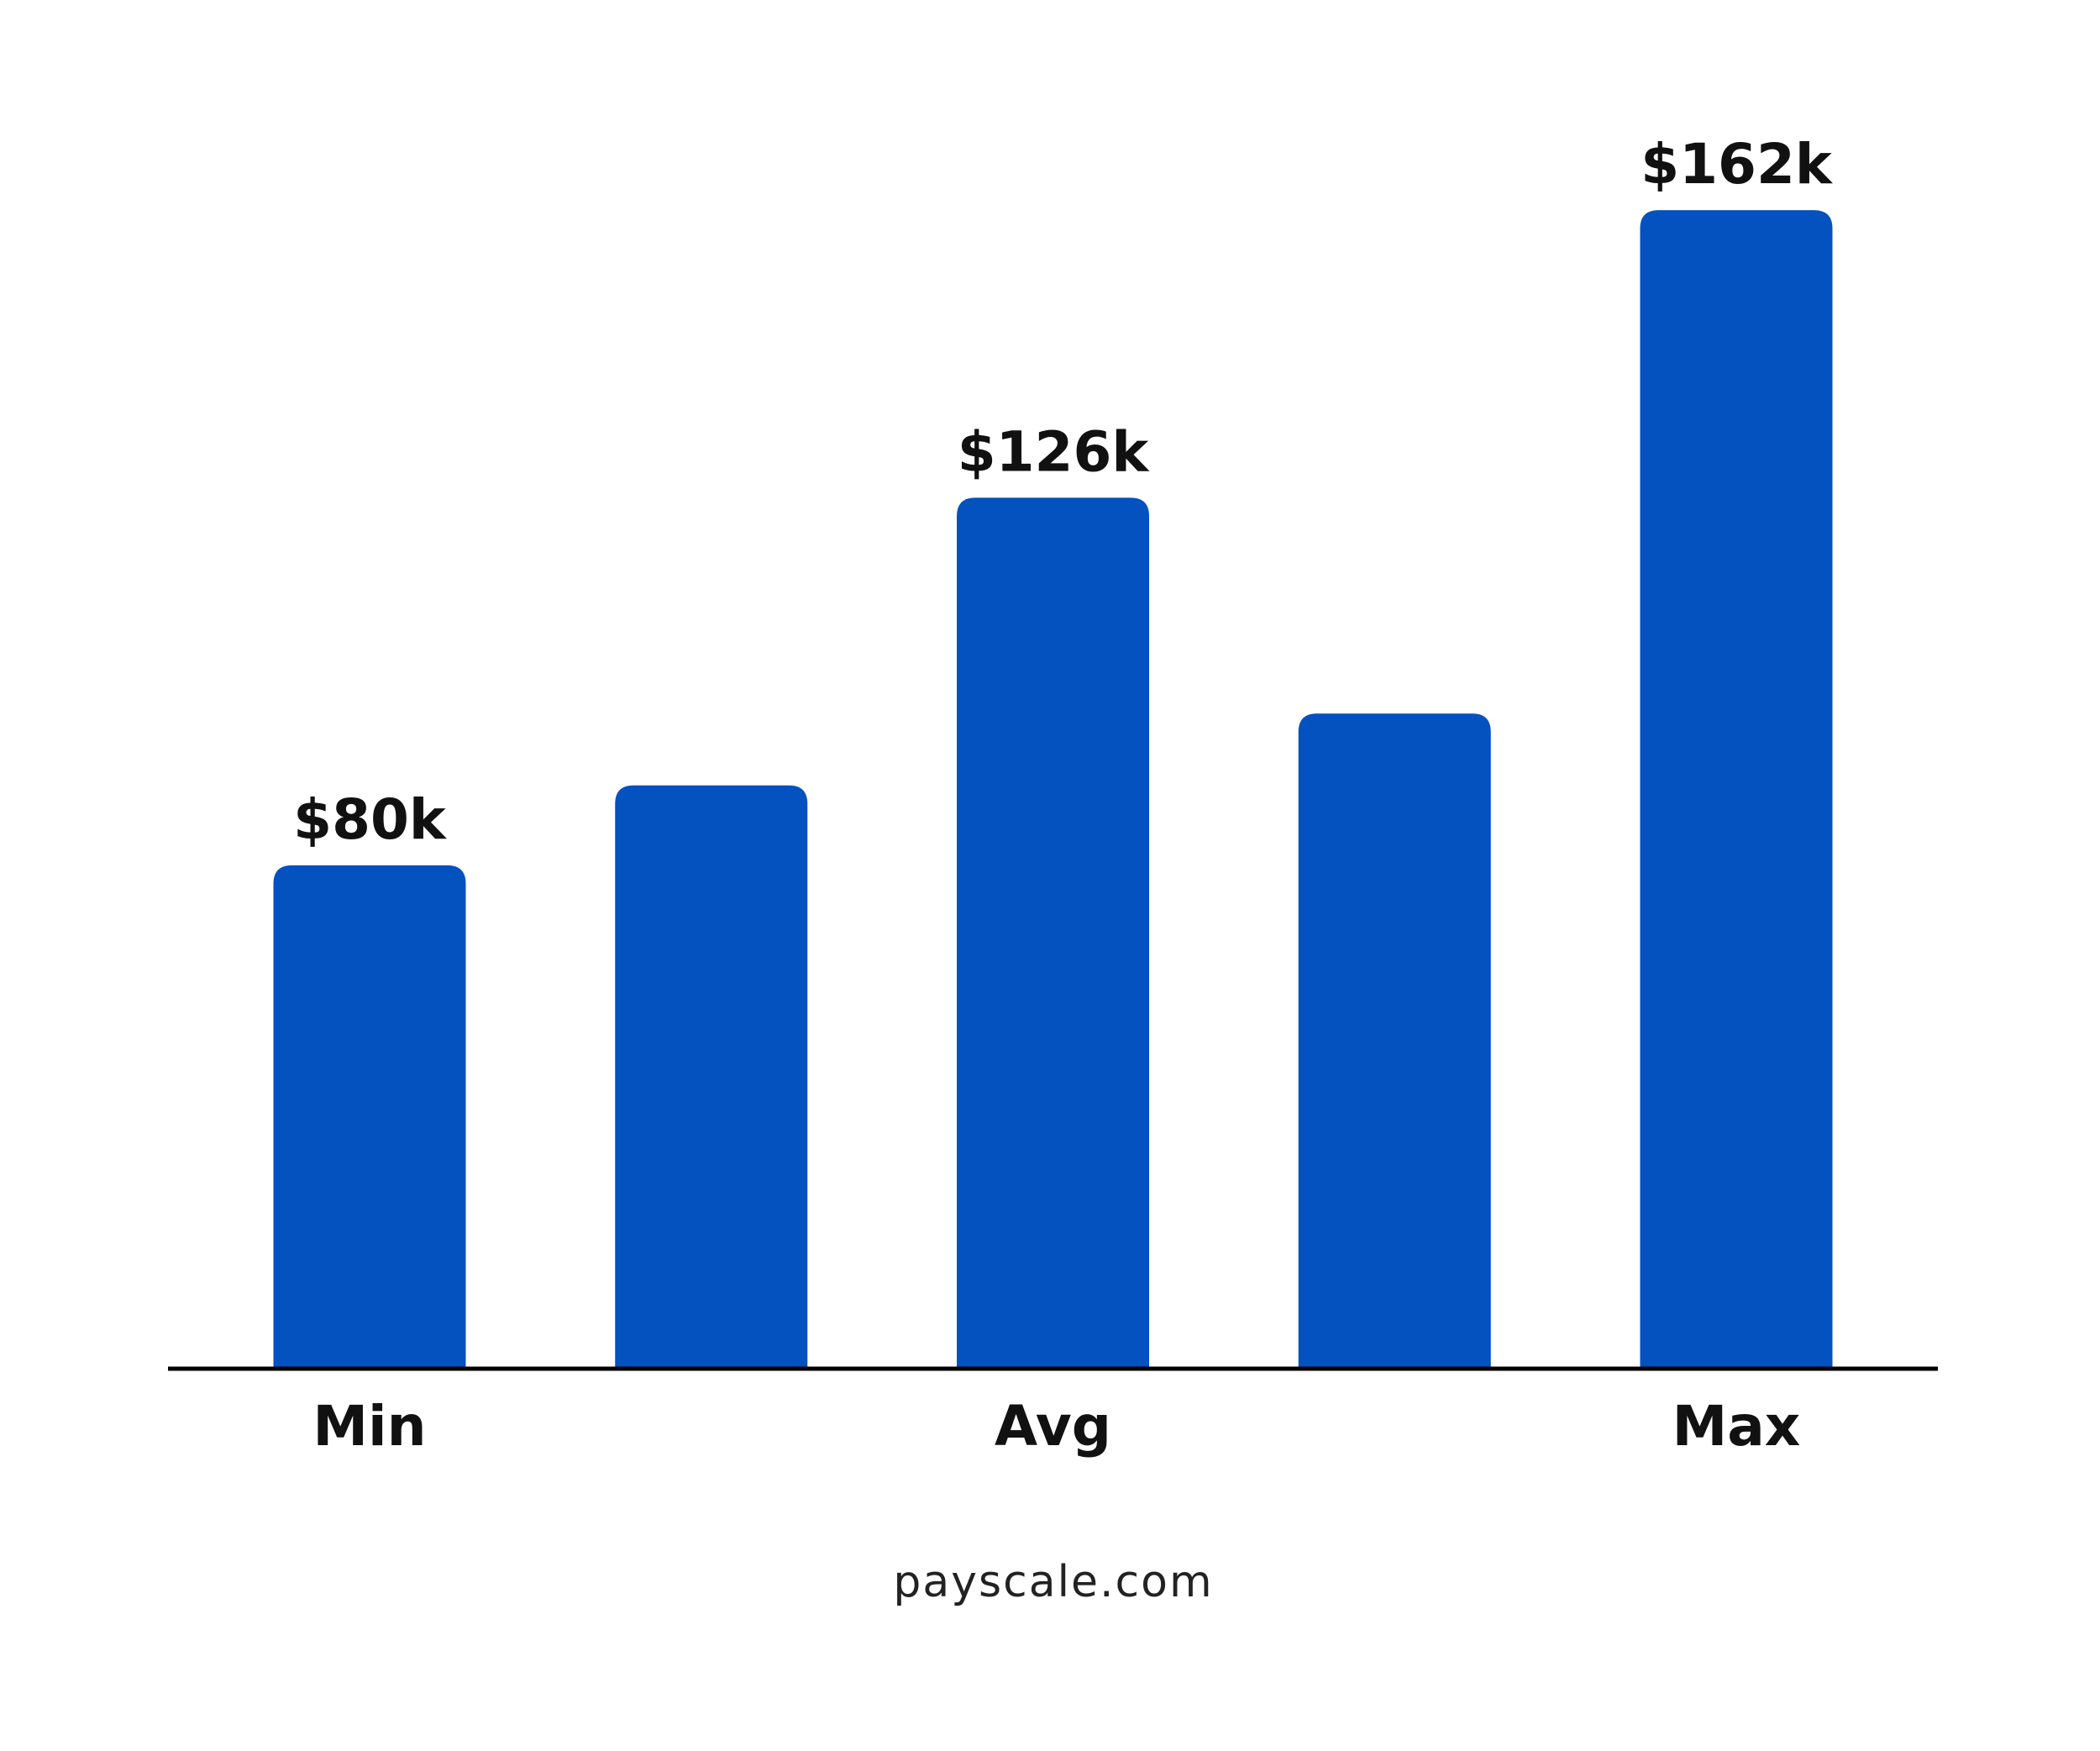  I want to click on x-tick-label: Avg, so click(1053, 1426).